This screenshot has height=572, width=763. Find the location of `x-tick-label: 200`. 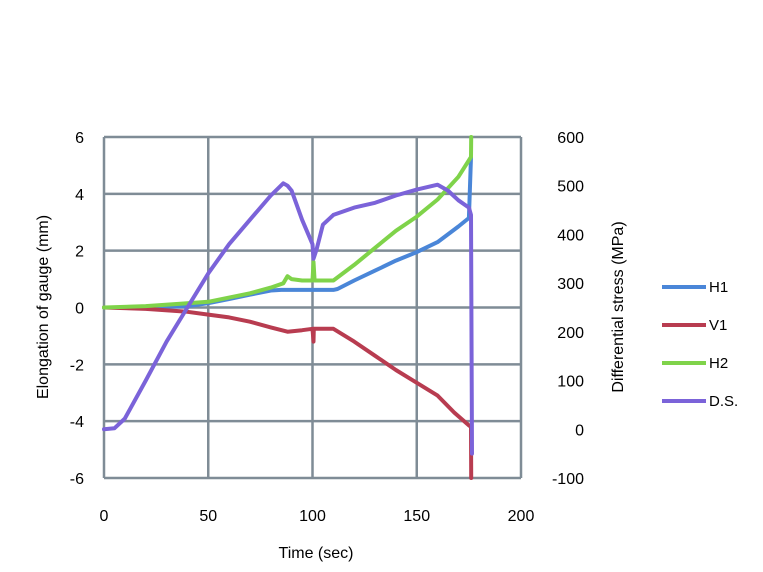

x-tick-label: 200 is located at coordinates (521, 516).